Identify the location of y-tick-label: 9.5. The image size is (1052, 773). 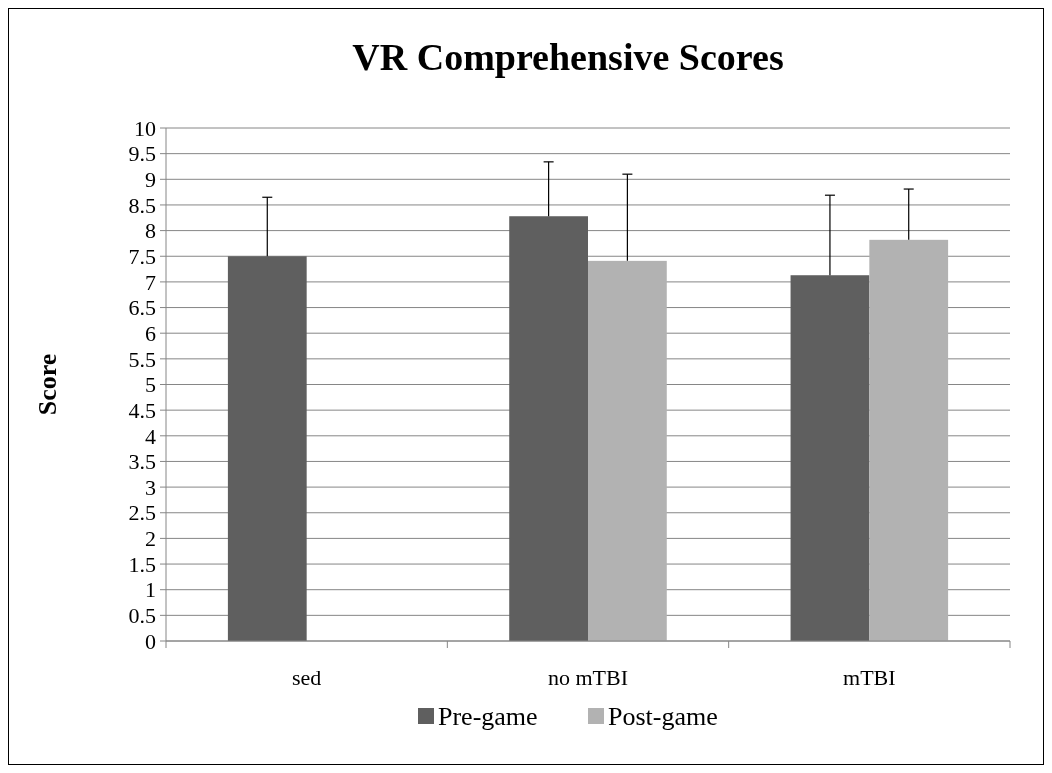
(142, 154).